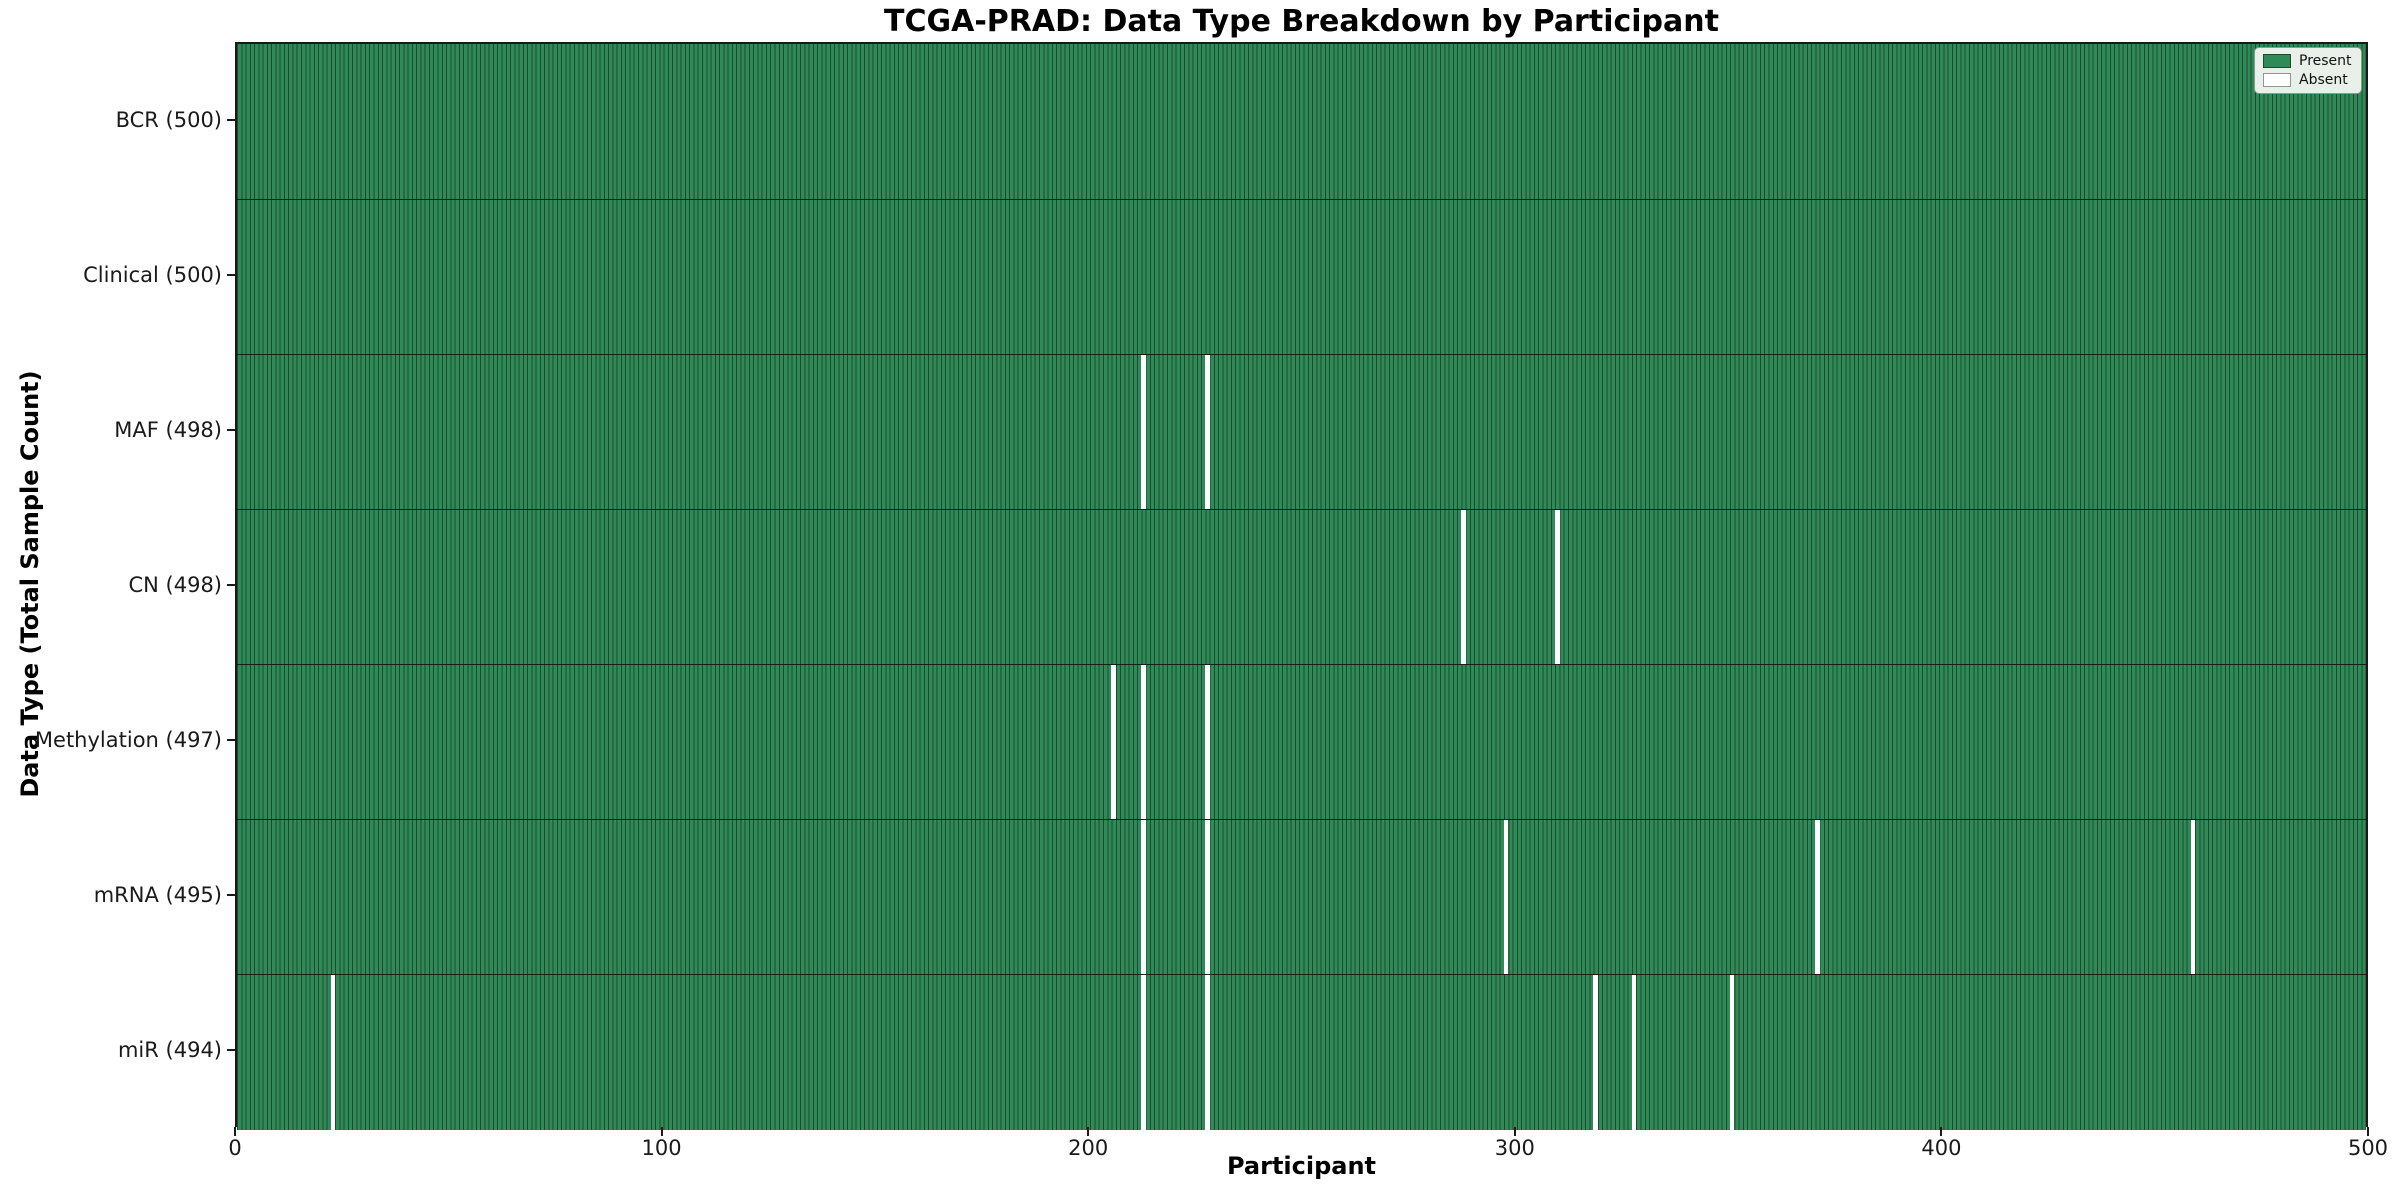  Describe the element at coordinates (175, 584) in the screenshot. I see `y-tick-label: CN (498)` at that location.